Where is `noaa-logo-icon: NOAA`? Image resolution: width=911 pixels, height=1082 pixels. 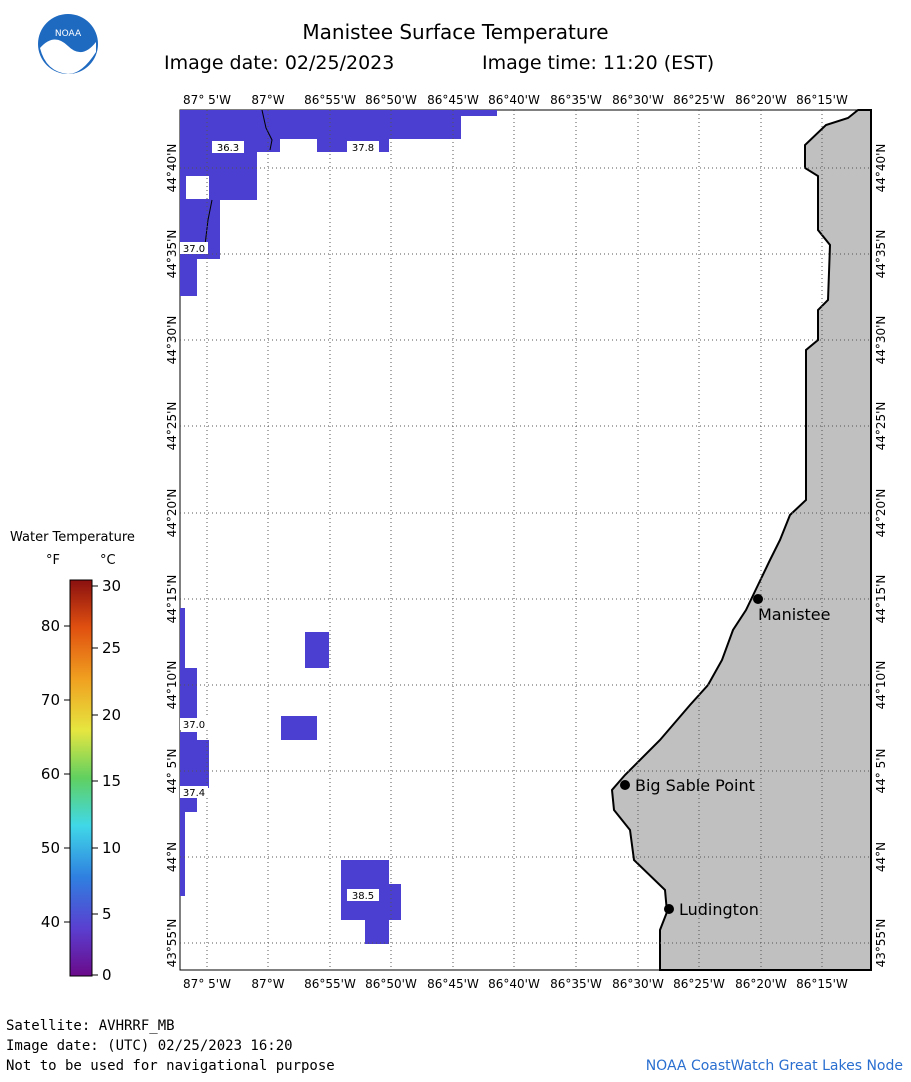 noaa-logo-icon: NOAA is located at coordinates (68, 44).